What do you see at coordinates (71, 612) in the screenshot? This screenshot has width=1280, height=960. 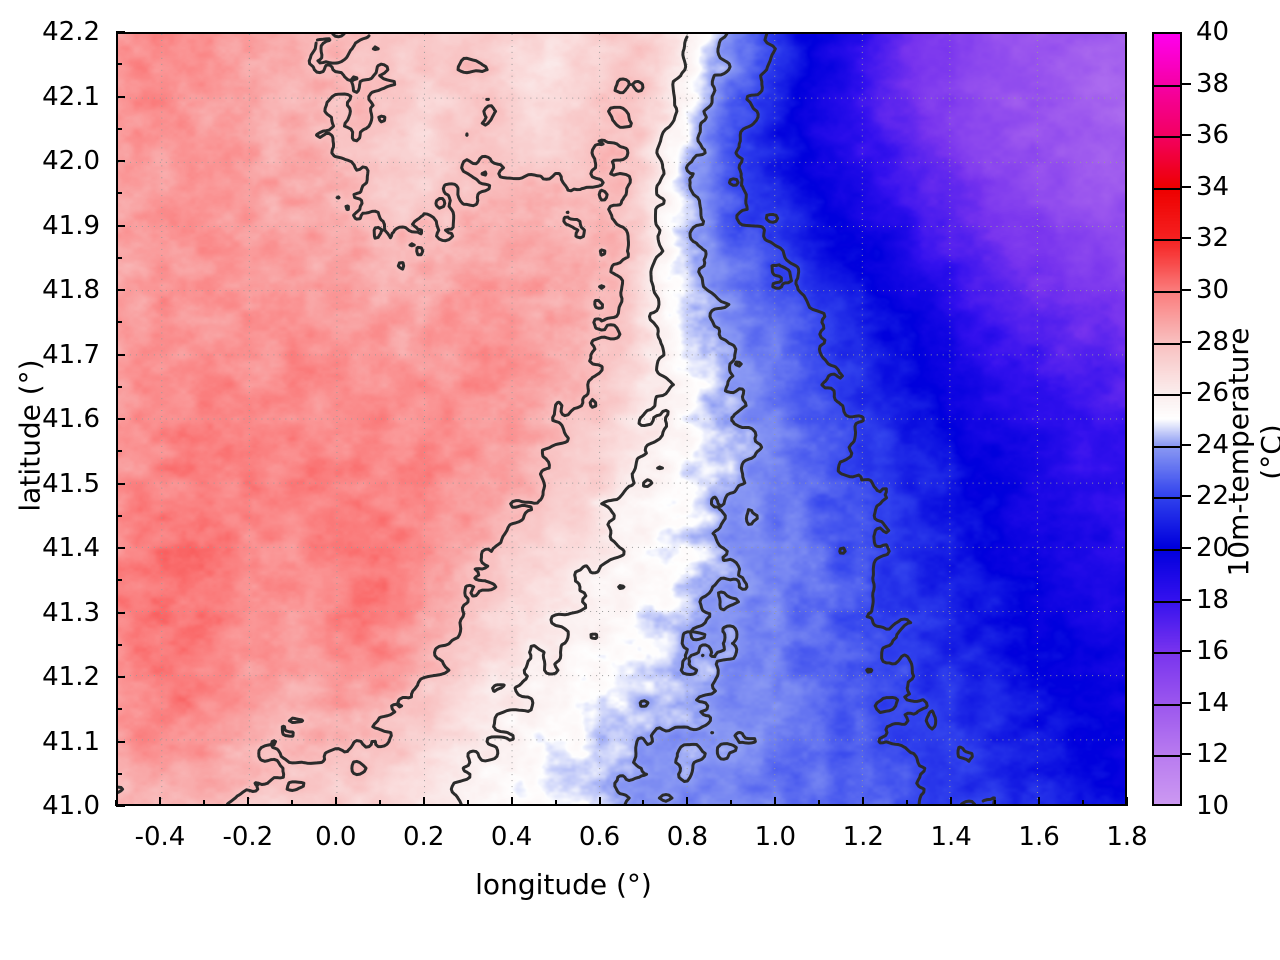 I see `y-tick-label: 41.3` at bounding box center [71, 612].